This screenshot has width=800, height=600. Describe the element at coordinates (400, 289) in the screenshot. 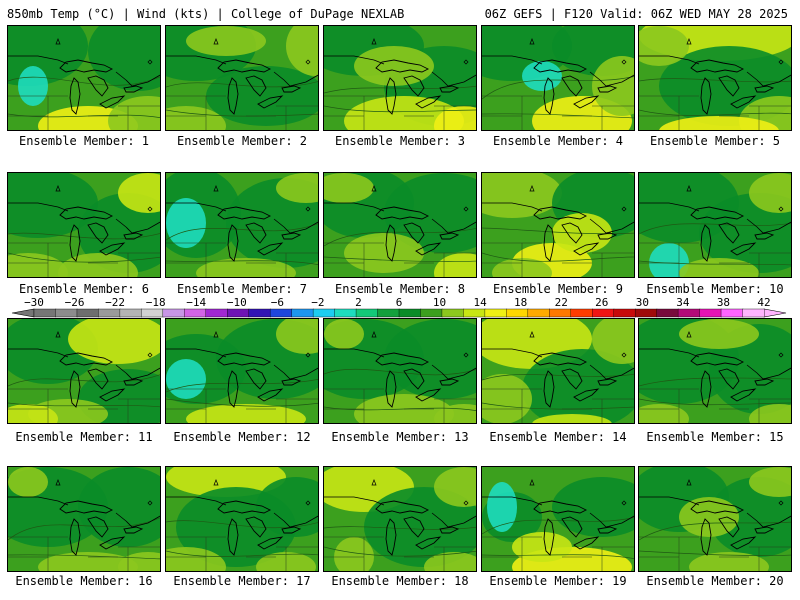

I see `ensemble-member-label: Ensemble Member: 8` at that location.